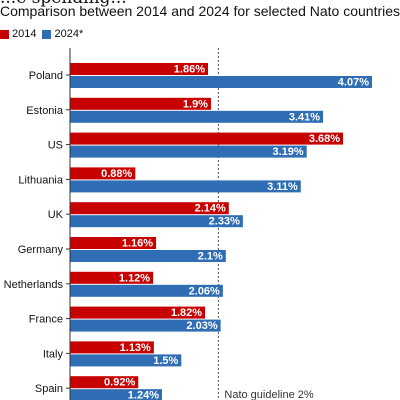  Describe the element at coordinates (188, 151) in the screenshot. I see `bar-2024--us` at that location.